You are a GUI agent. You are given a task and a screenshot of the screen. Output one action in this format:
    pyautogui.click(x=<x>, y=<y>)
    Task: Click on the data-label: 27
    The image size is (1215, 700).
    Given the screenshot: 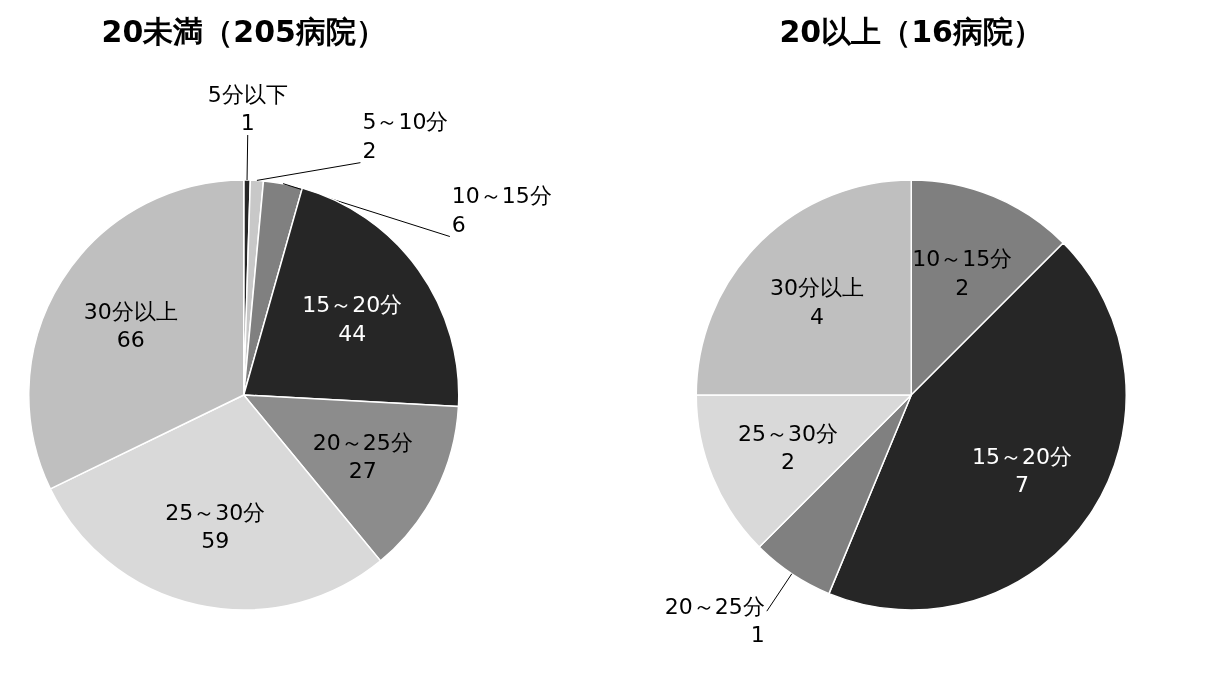 What is the action you would take?
    pyautogui.click(x=362, y=471)
    